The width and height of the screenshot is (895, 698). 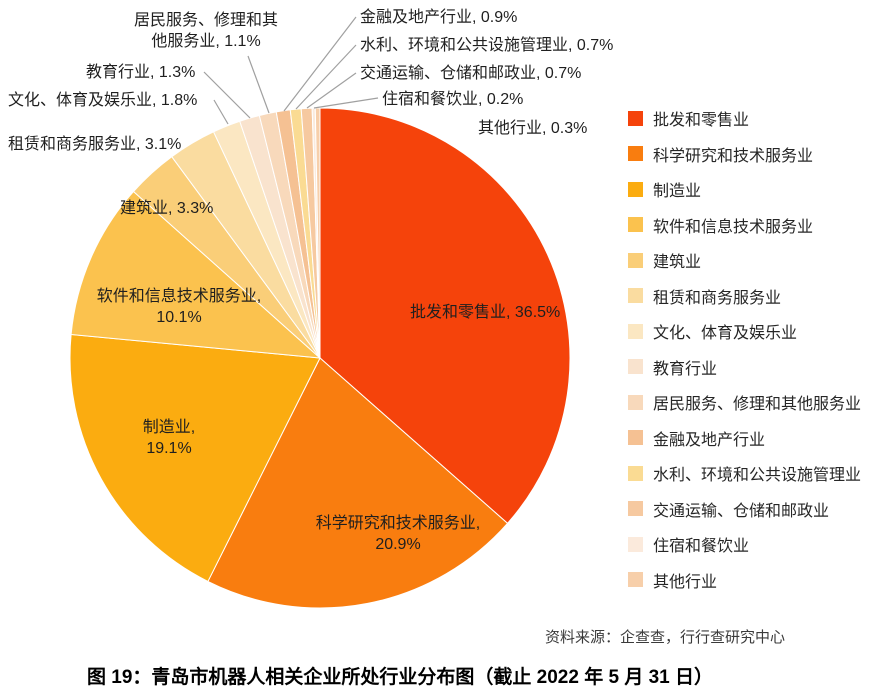 What do you see at coordinates (664, 637) in the screenshot?
I see `data-source-note: 资料来源：企查查，行行查研究中心` at bounding box center [664, 637].